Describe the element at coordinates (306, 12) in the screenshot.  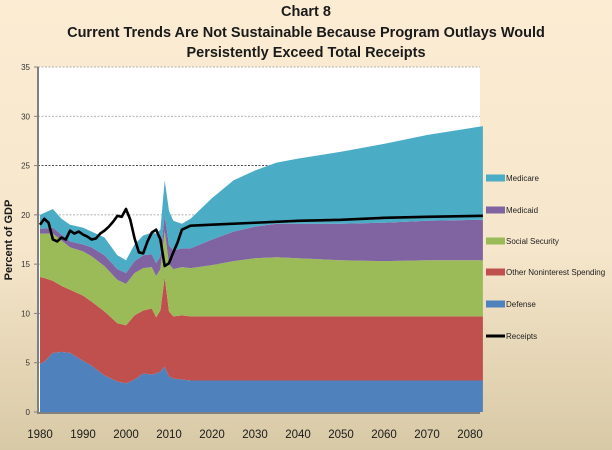
I see `chart-title: Chart 8` at that location.